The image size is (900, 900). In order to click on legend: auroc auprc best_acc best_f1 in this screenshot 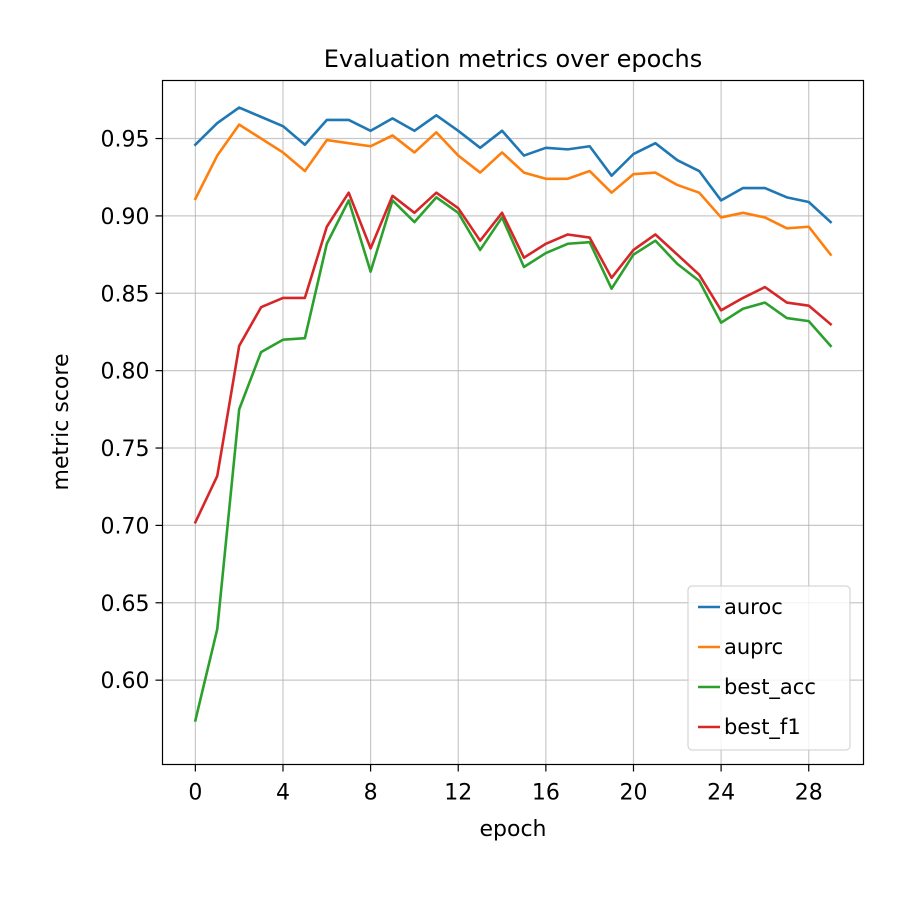, I will do `click(769, 668)`.